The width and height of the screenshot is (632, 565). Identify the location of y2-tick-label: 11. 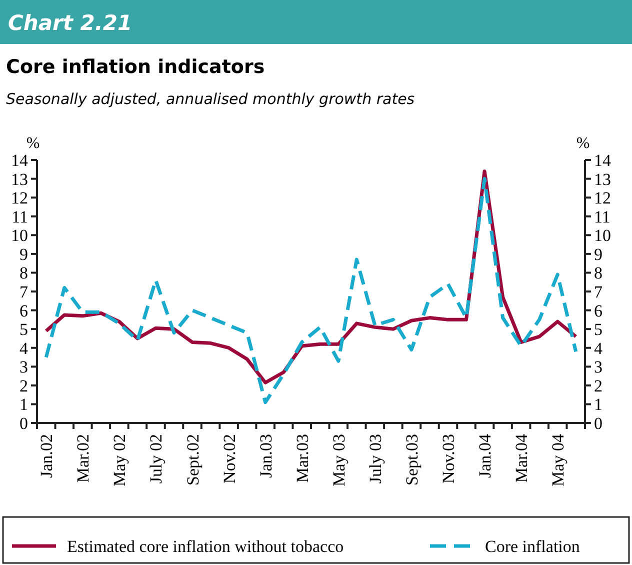
(602, 216).